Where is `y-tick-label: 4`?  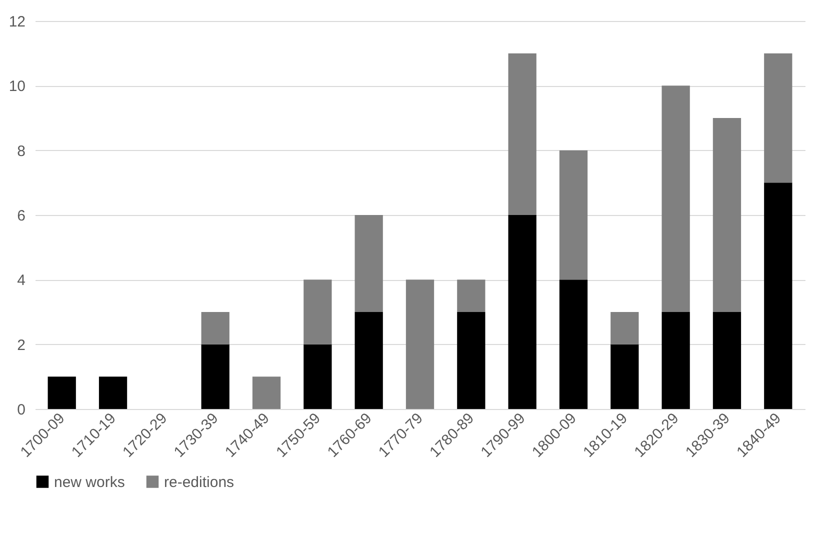
y-tick-label: 4 is located at coordinates (21, 281).